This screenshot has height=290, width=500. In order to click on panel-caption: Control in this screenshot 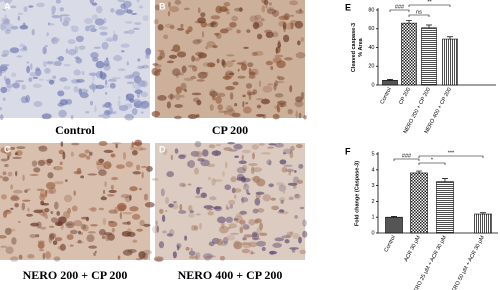, I will do `click(75, 130)`.